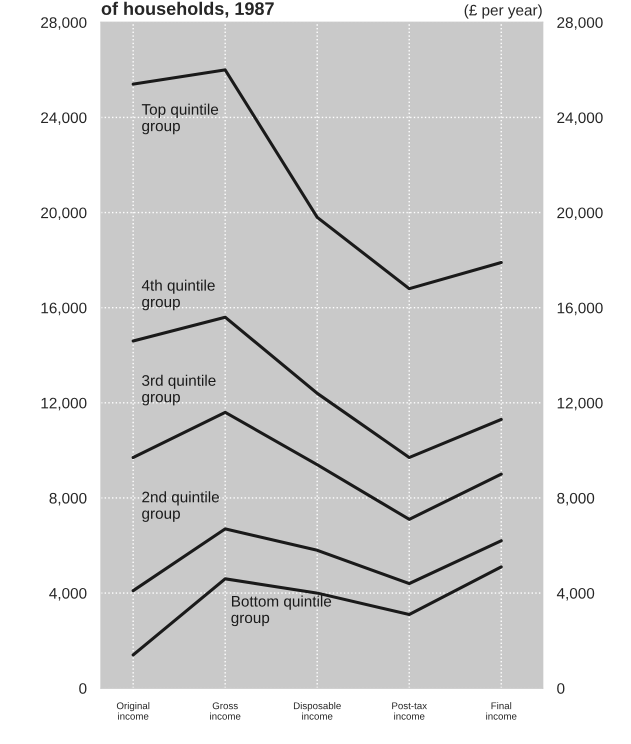  What do you see at coordinates (180, 506) in the screenshot?
I see `series-label: 2nd quintile group` at bounding box center [180, 506].